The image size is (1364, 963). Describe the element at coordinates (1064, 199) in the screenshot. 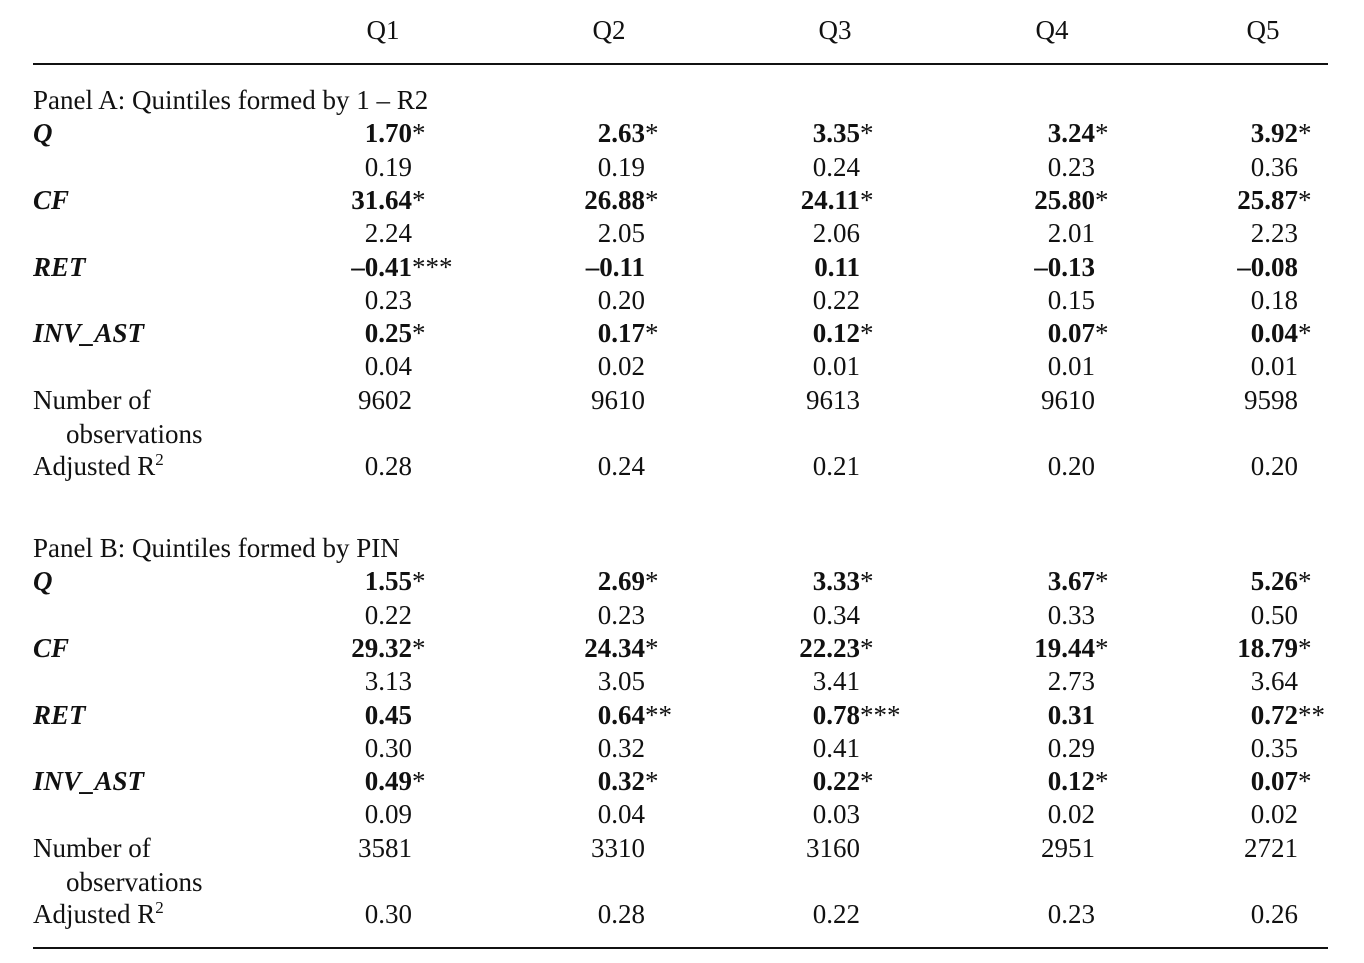

I see `coefficient: 25.80` at that location.